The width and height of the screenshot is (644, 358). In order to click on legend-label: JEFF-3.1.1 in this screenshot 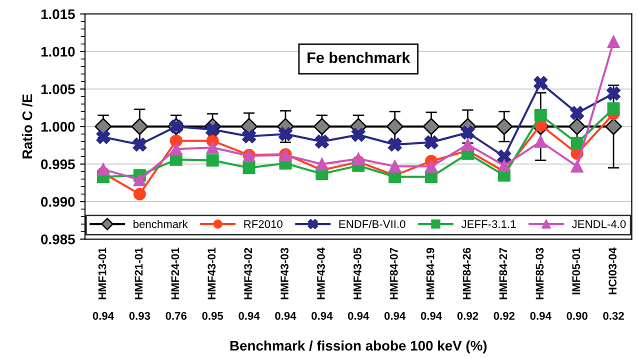, I will do `click(488, 224)`.